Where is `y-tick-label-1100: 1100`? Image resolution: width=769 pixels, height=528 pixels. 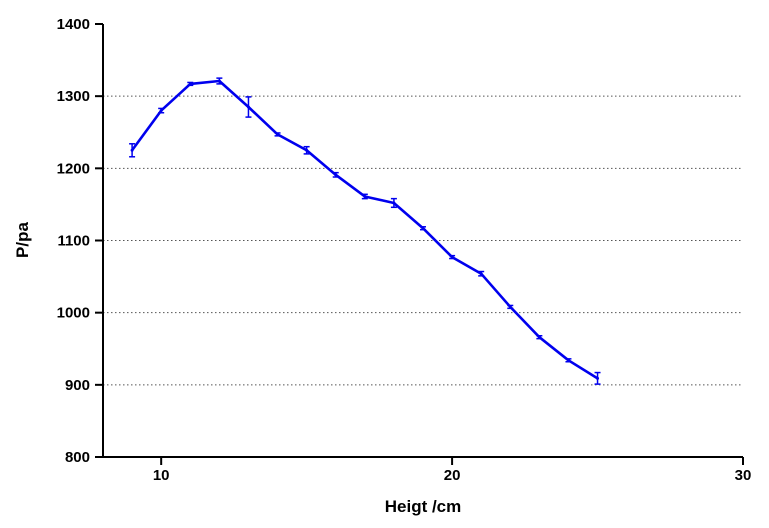 y-tick-label-1100: 1100 is located at coordinates (73, 241).